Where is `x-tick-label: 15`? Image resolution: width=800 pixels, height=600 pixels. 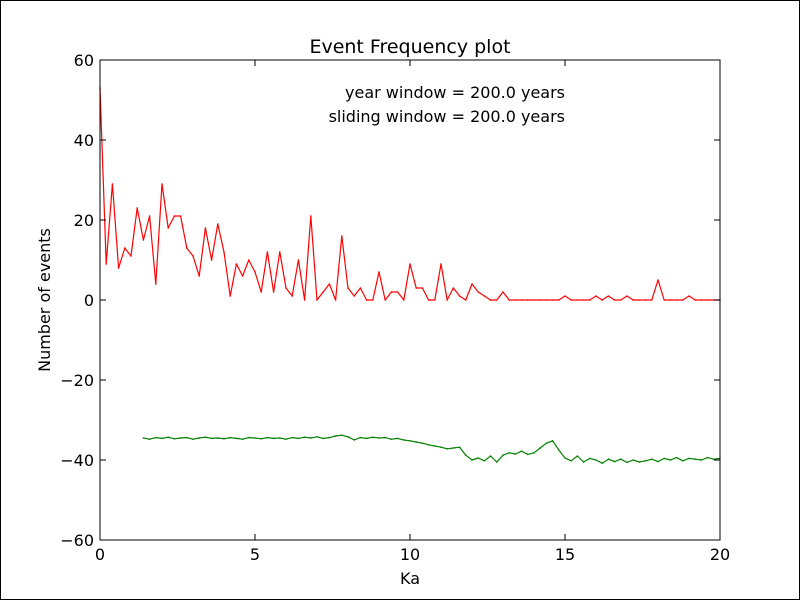 x-tick-label: 15 is located at coordinates (565, 554).